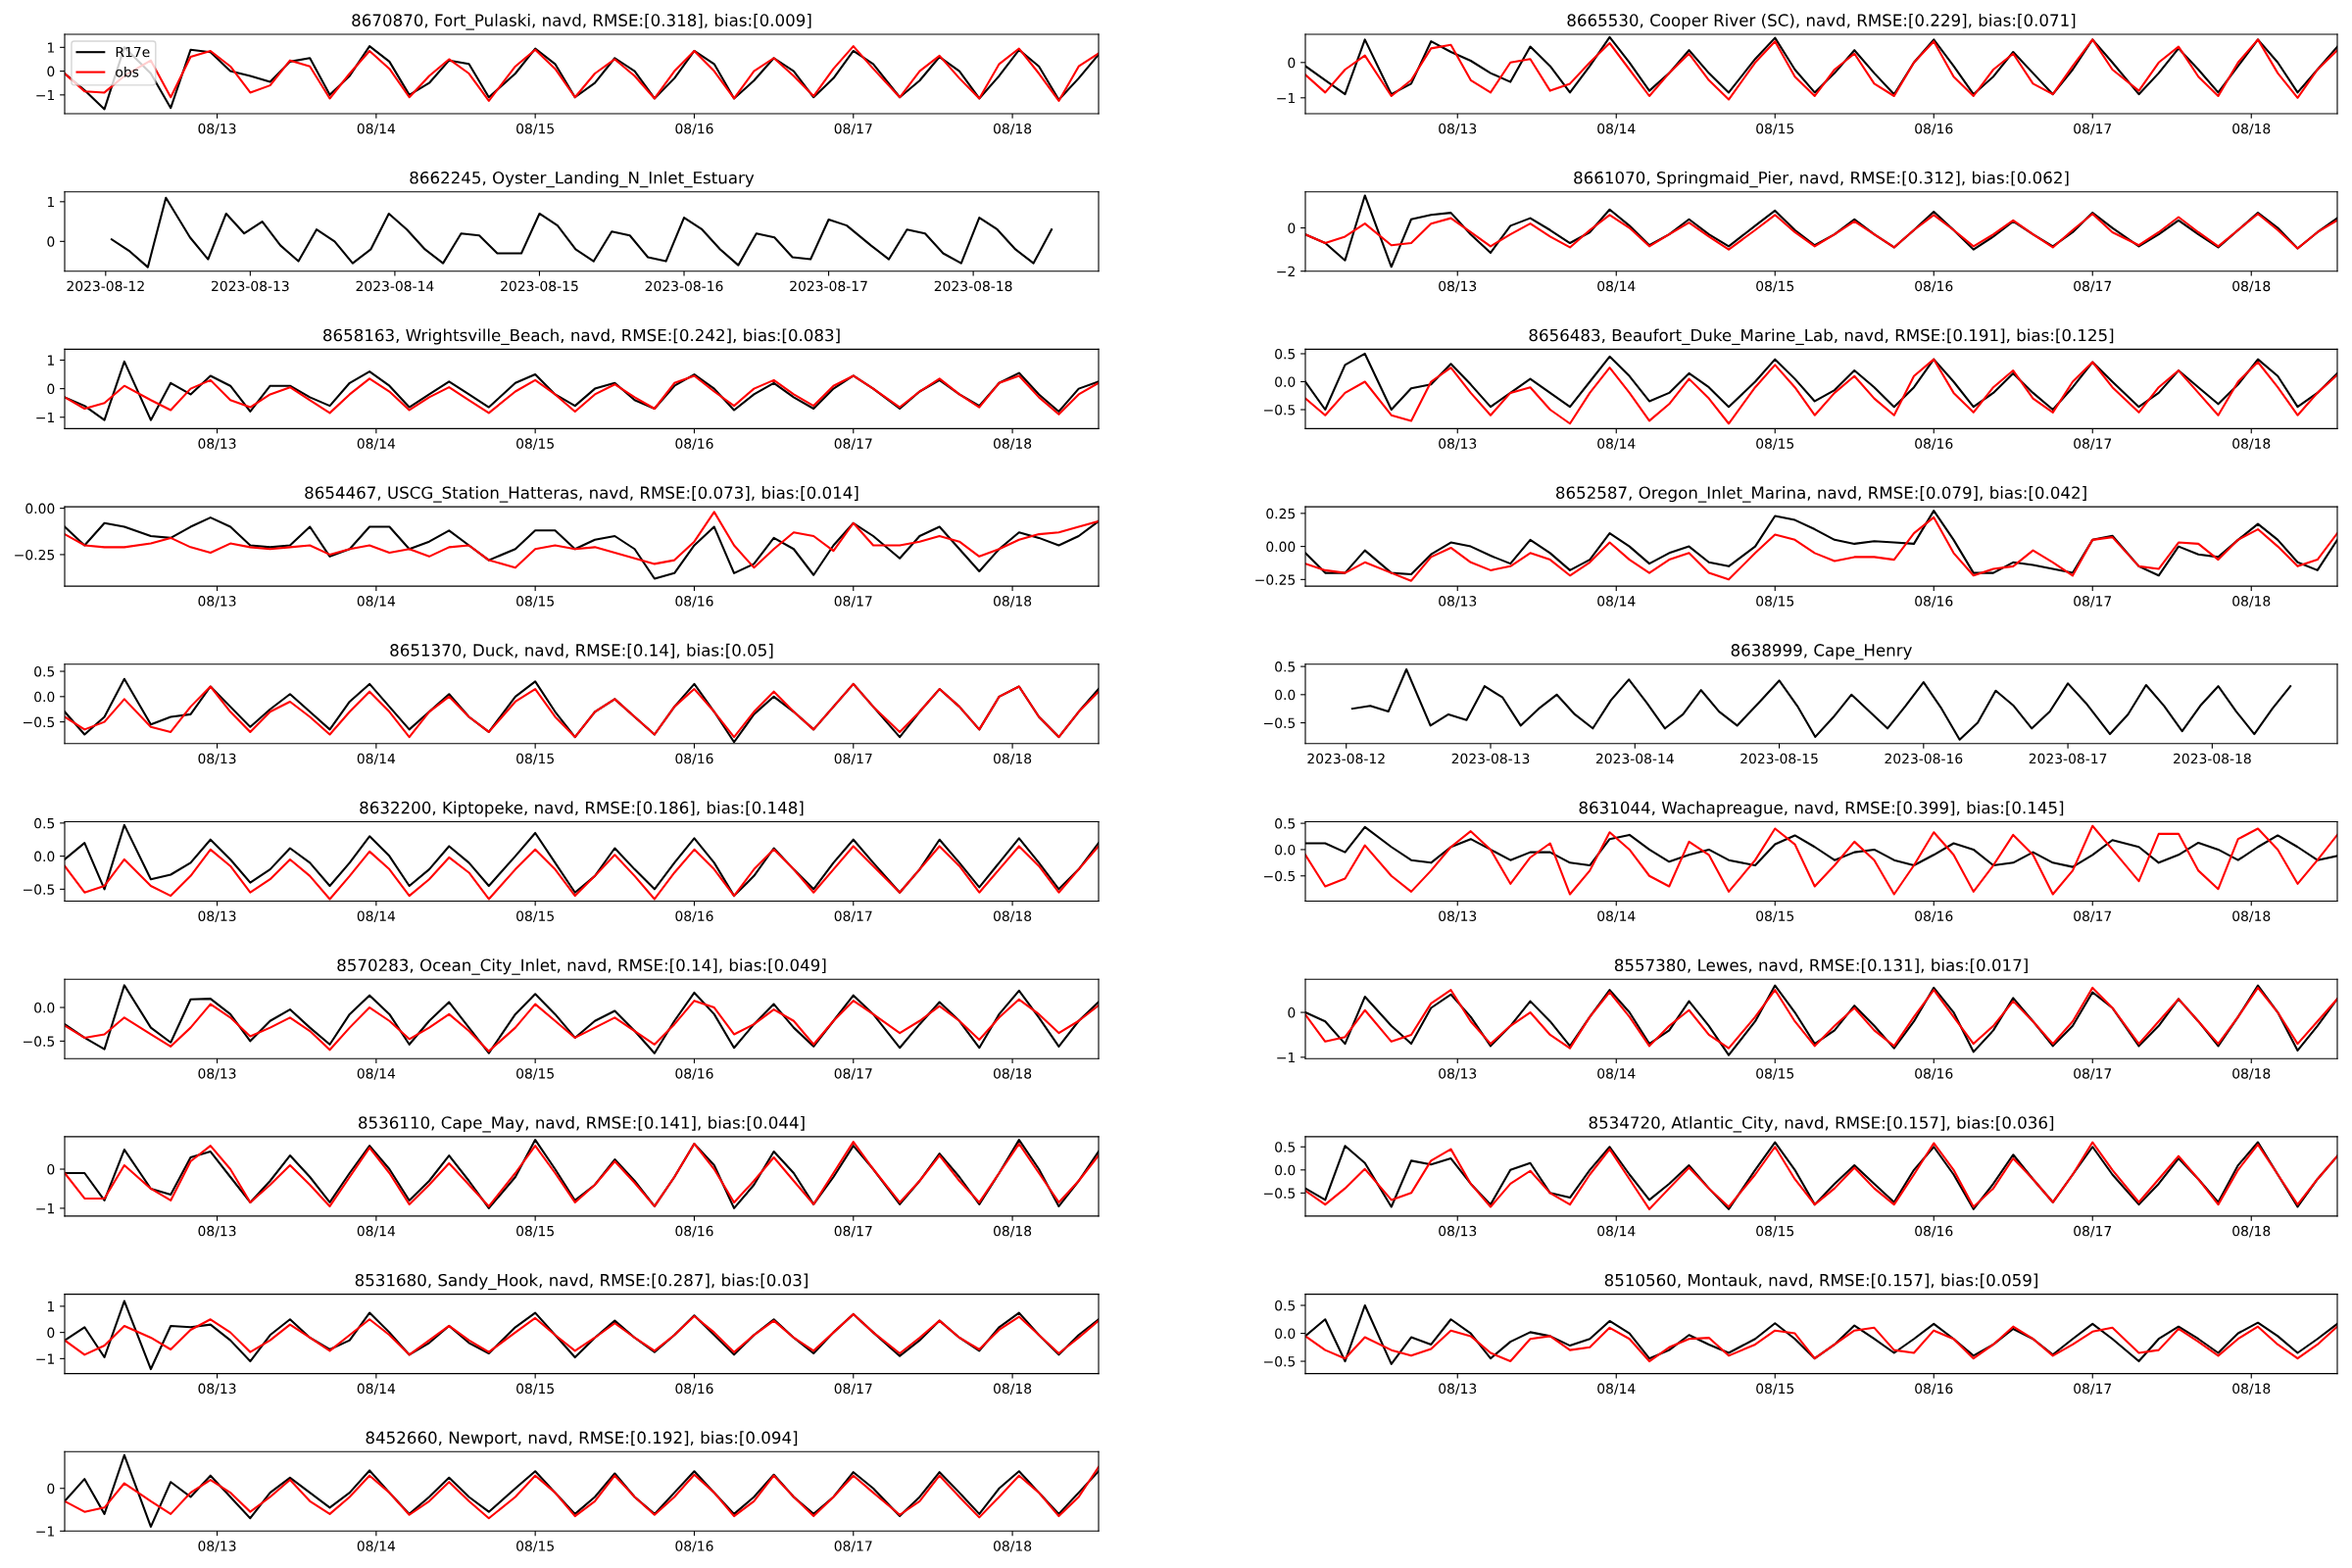  What do you see at coordinates (1821, 22) in the screenshot?
I see `chart-title: 8665530, Cooper River (SC), navd, RMSE:[0.229], bias:[0.071]` at bounding box center [1821, 22].